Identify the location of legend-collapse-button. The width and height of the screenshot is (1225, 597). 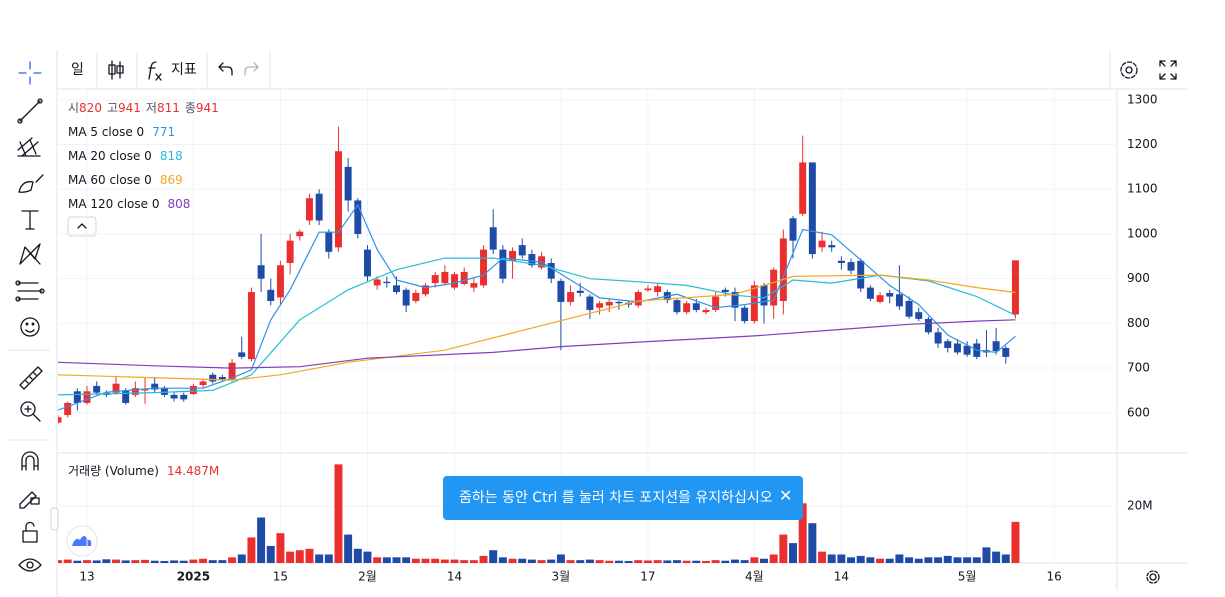
(82, 226).